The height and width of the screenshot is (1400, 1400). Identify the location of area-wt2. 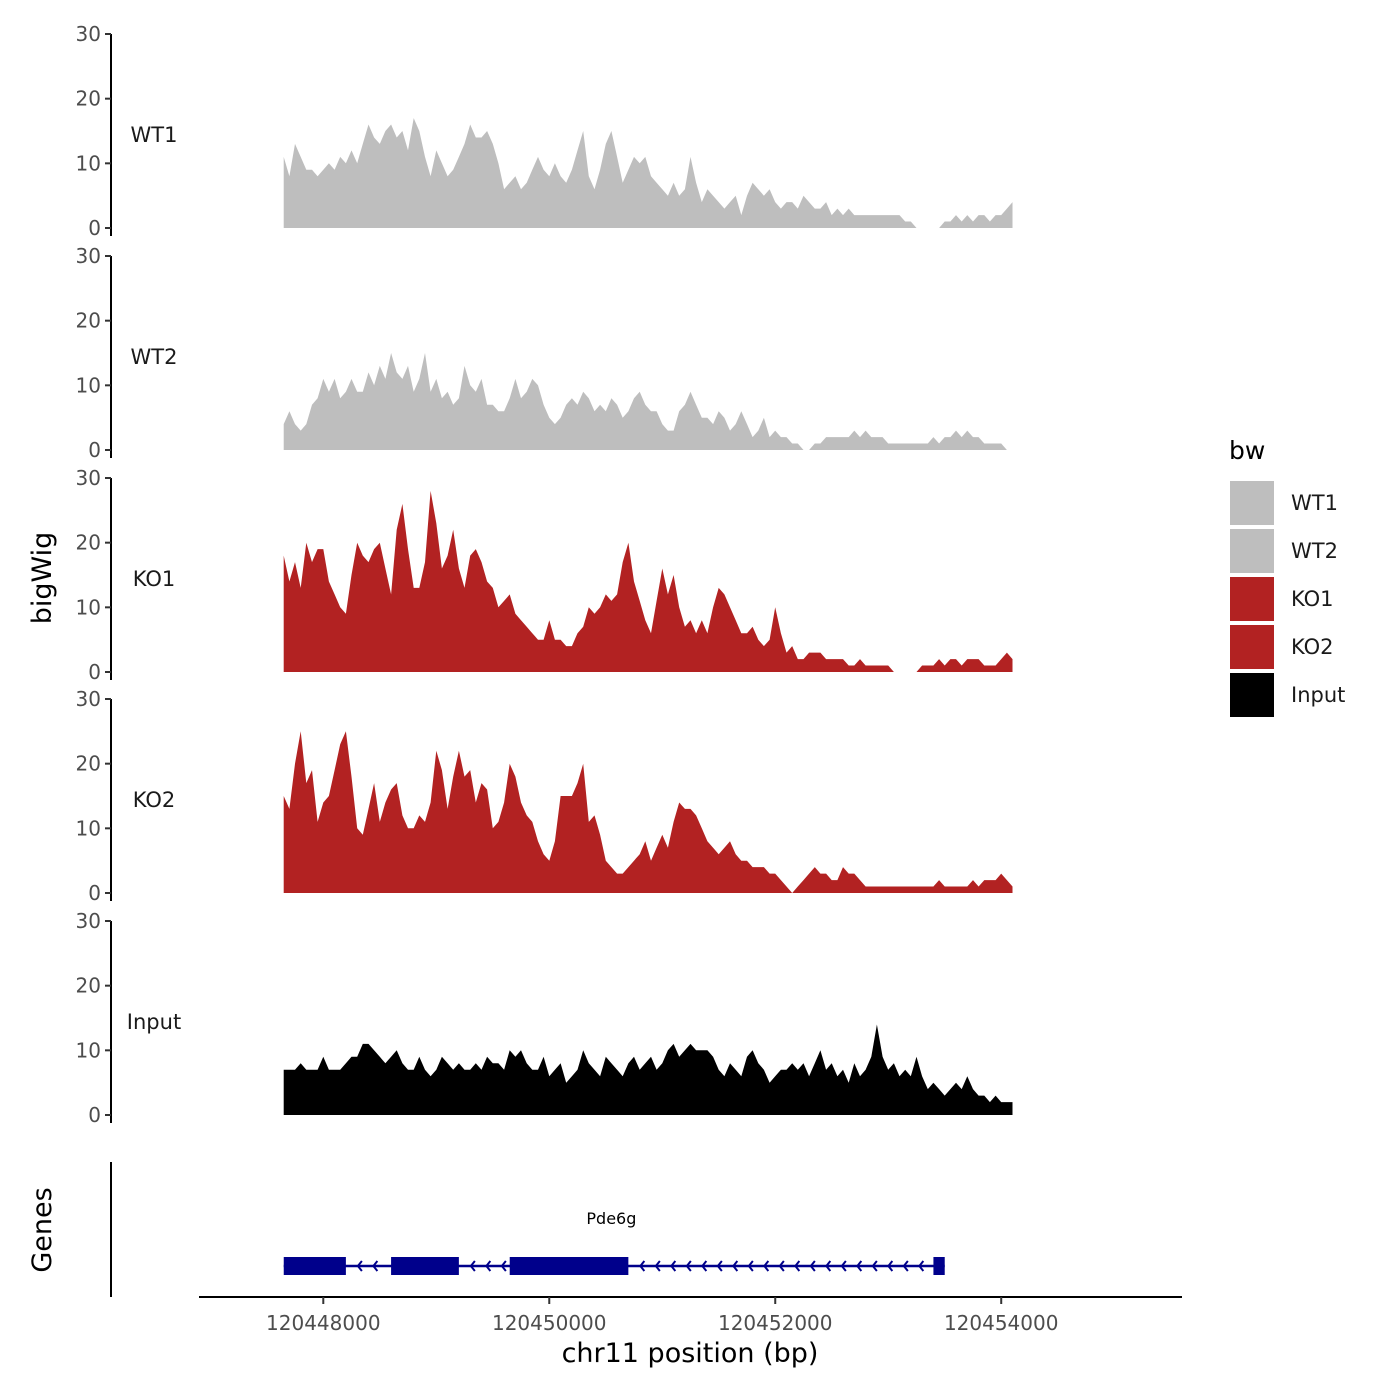
(648, 401).